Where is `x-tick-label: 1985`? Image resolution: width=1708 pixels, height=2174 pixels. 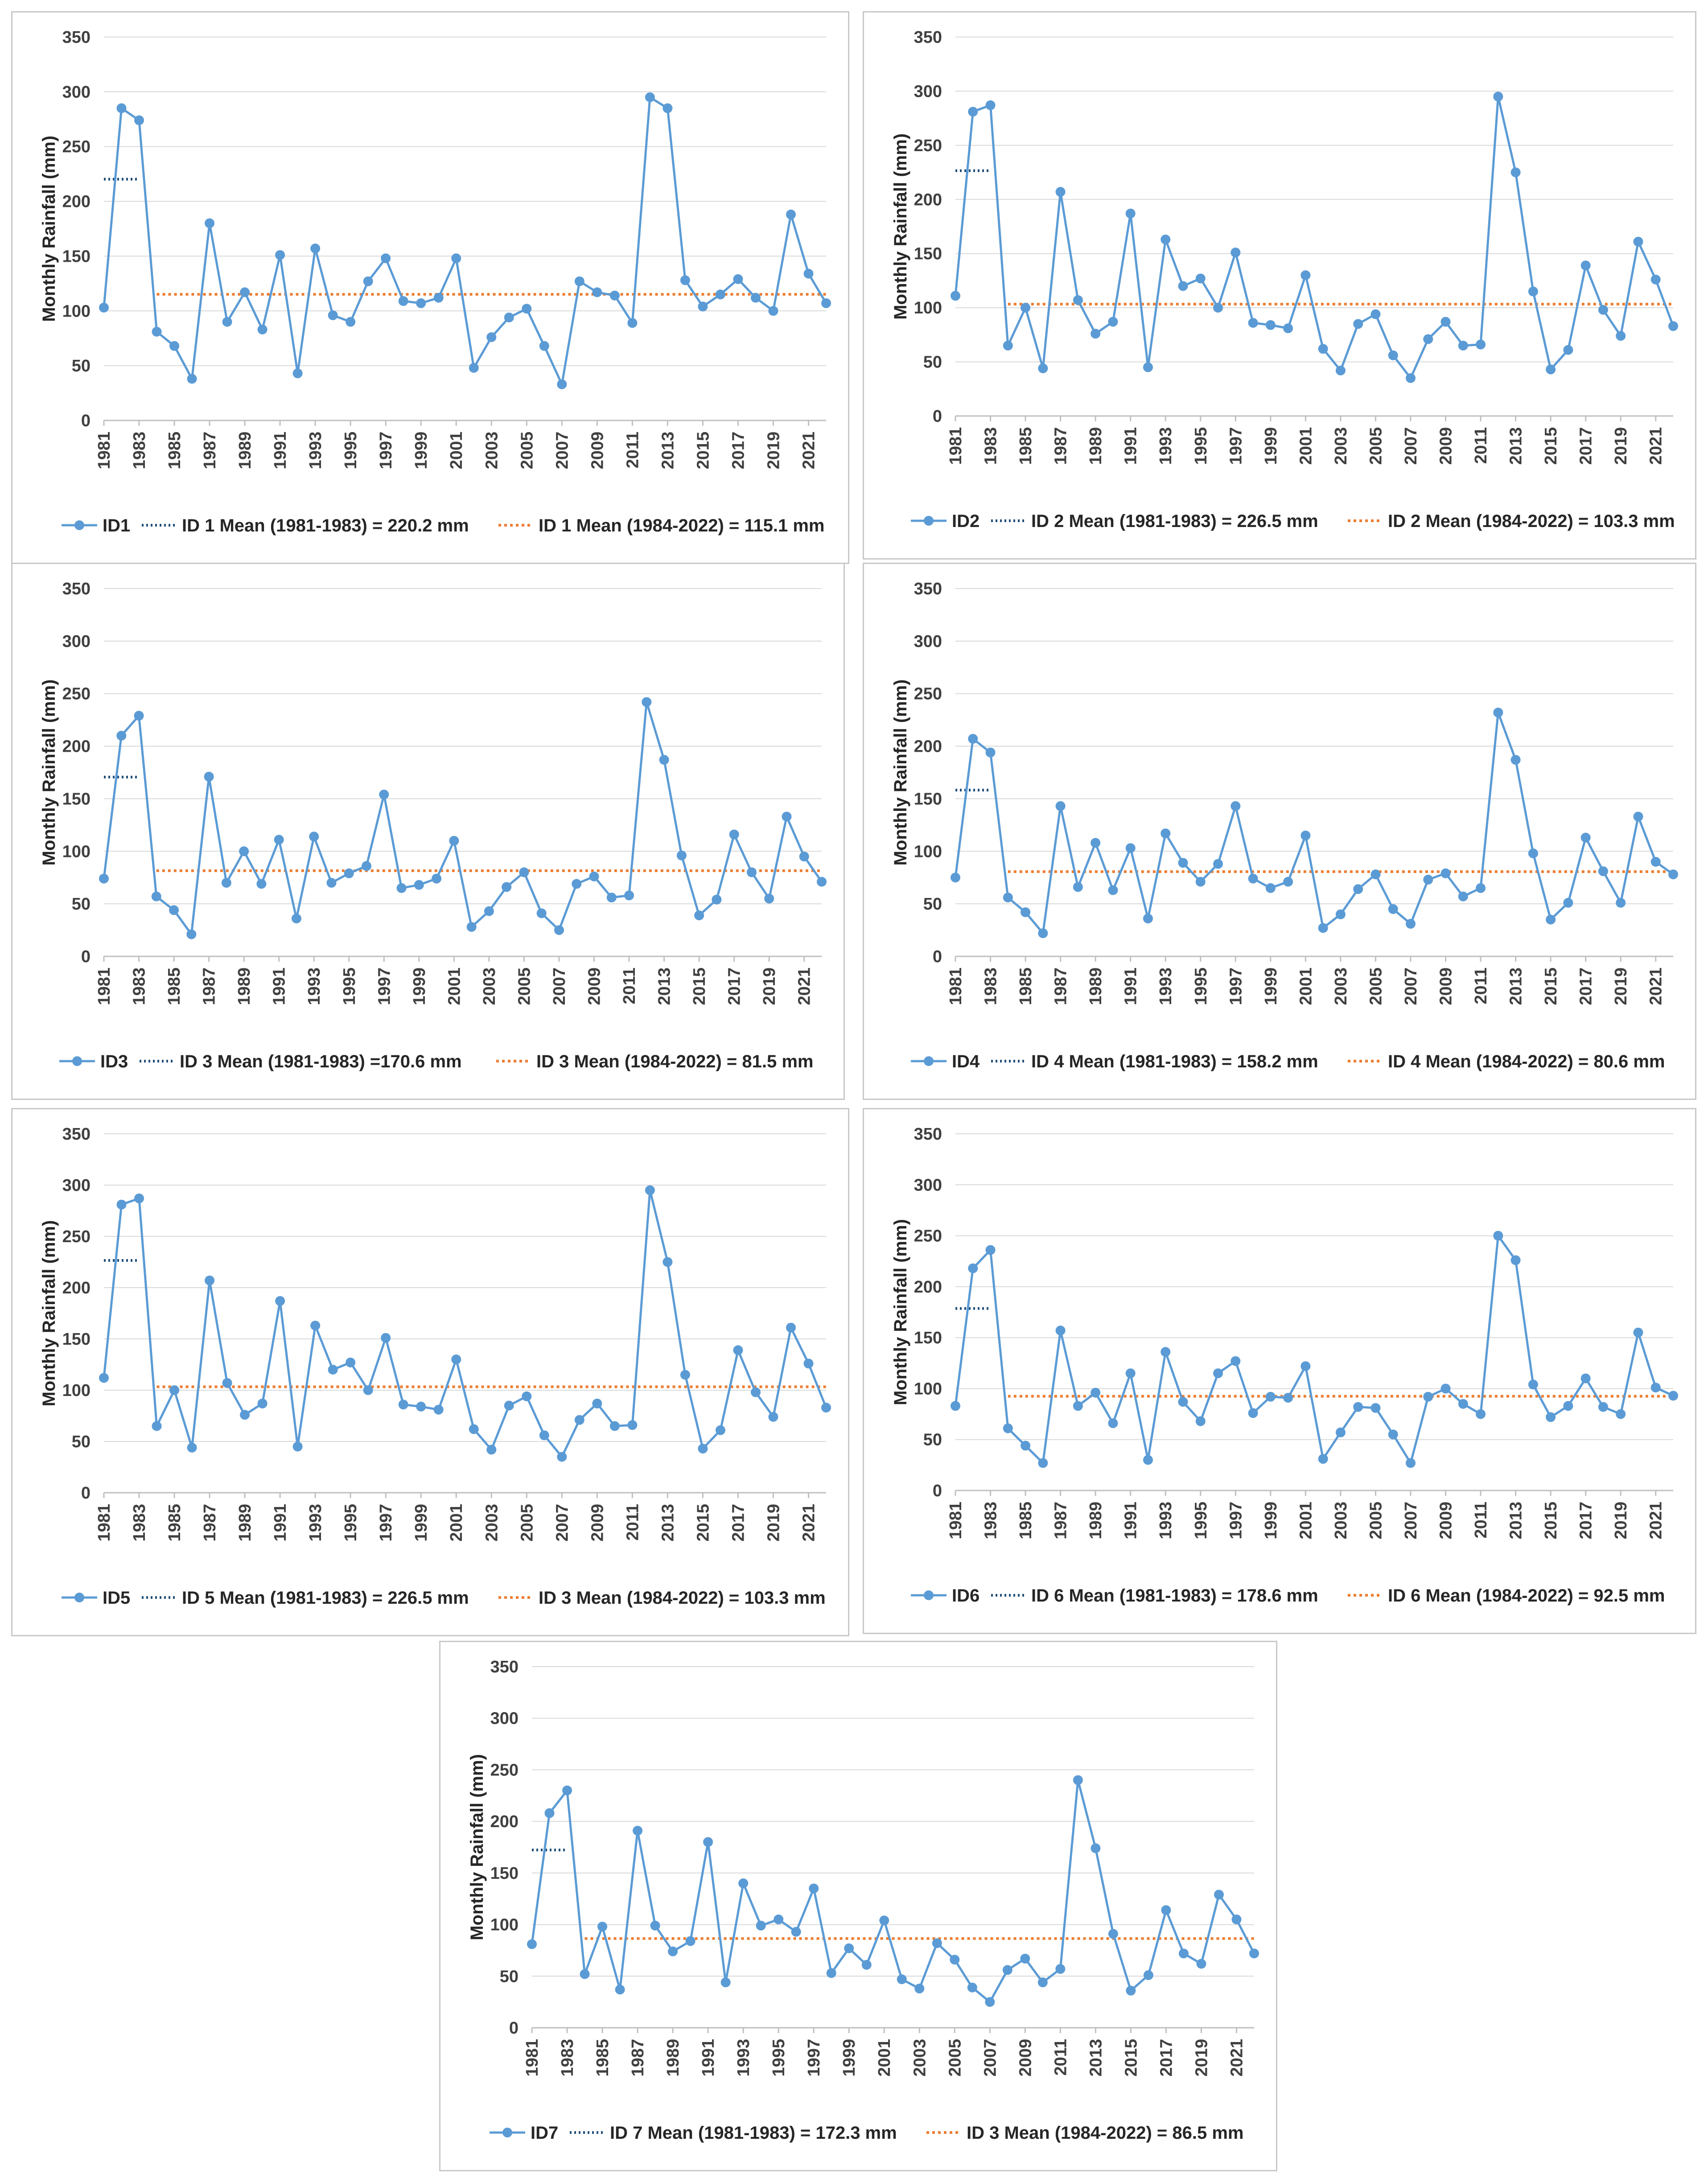 x-tick-label: 1985 is located at coordinates (1026, 446).